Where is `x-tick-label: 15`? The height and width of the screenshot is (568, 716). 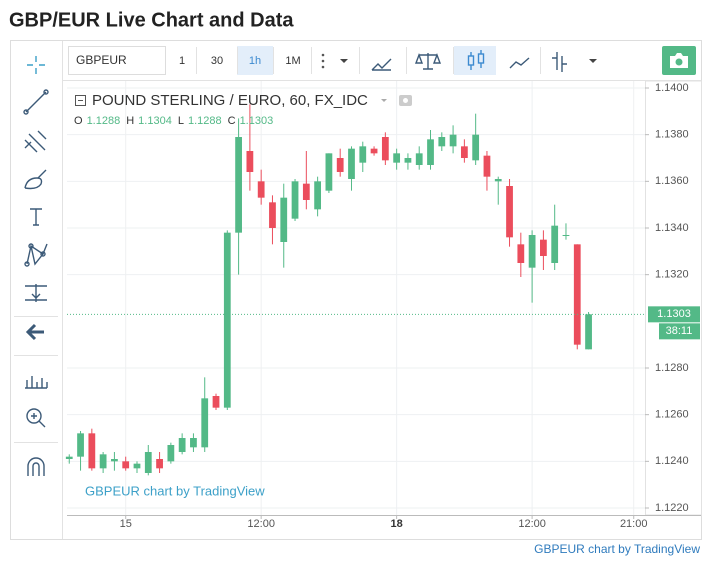
x-tick-label: 15 is located at coordinates (126, 524).